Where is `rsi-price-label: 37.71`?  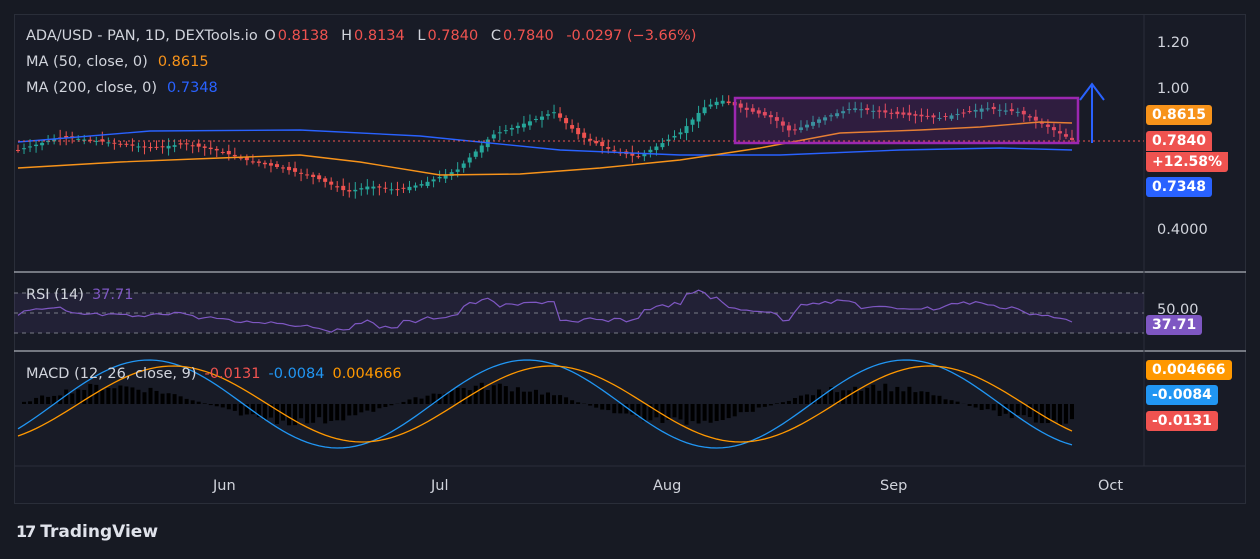 rsi-price-label: 37.71 is located at coordinates (1174, 325).